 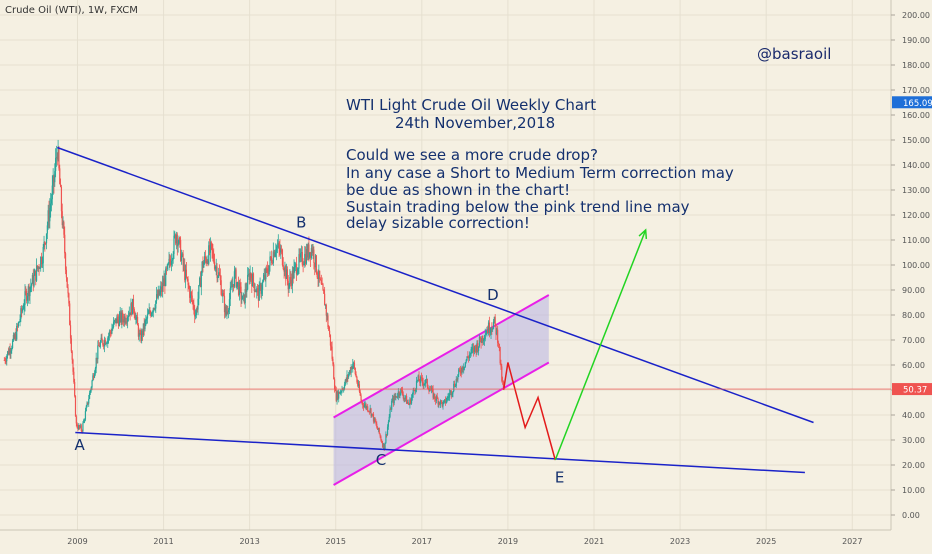 What do you see at coordinates (594, 541) in the screenshot?
I see `x-tick-label: 2021` at bounding box center [594, 541].